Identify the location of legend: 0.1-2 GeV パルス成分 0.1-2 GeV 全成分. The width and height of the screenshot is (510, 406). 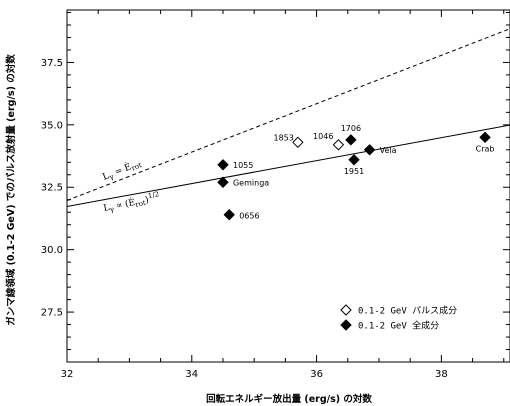
(413, 318).